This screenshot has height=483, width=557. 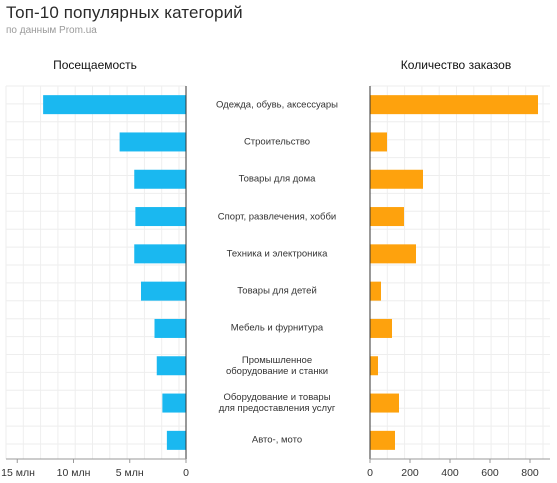 I want to click on right-tick-label: 0, so click(x=370, y=473).